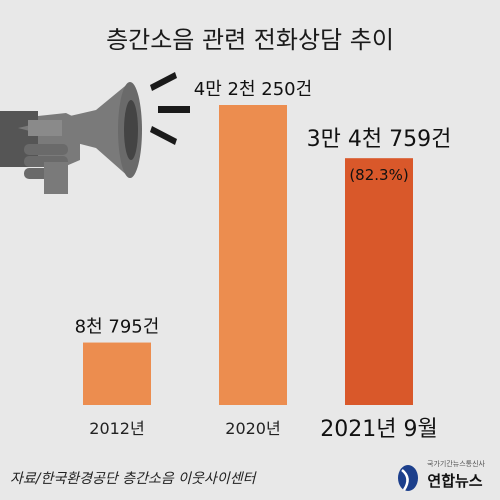  What do you see at coordinates (456, 463) in the screenshot?
I see `logo-tagline: 국가기간뉴스통신사` at bounding box center [456, 463].